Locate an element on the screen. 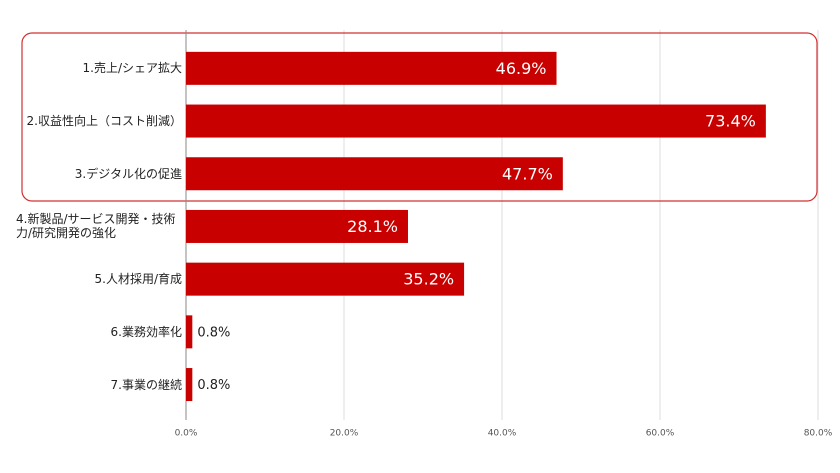  value-label: 35.2% is located at coordinates (428, 279).